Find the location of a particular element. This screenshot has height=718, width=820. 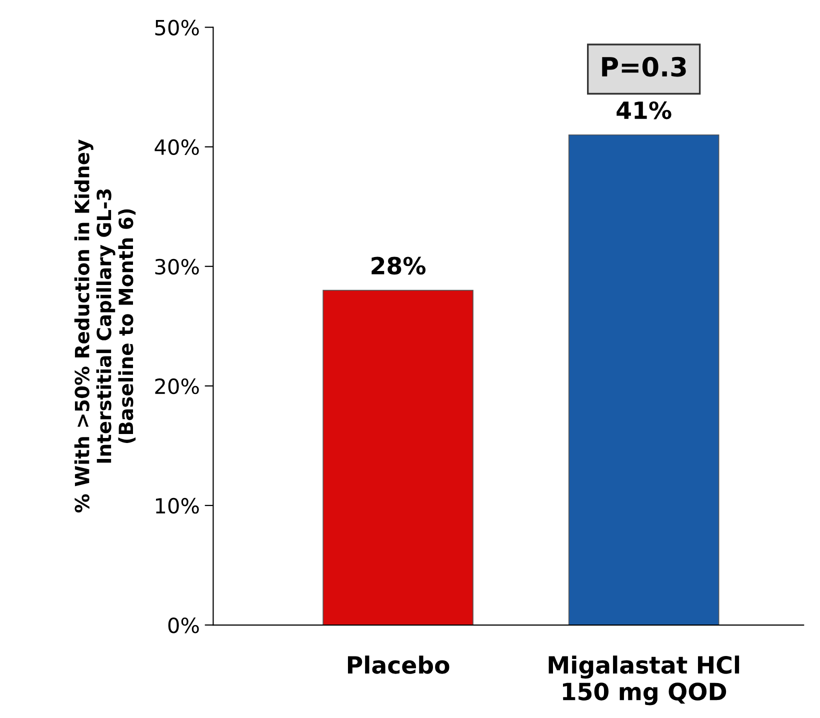

annotation: P=0.3 is located at coordinates (644, 66).